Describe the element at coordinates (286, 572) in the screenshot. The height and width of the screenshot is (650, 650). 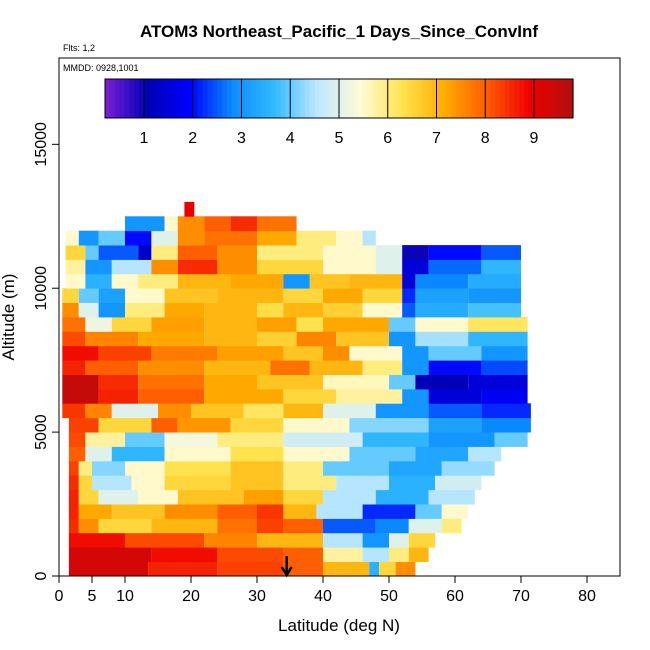
I see `arrow-head` at that location.